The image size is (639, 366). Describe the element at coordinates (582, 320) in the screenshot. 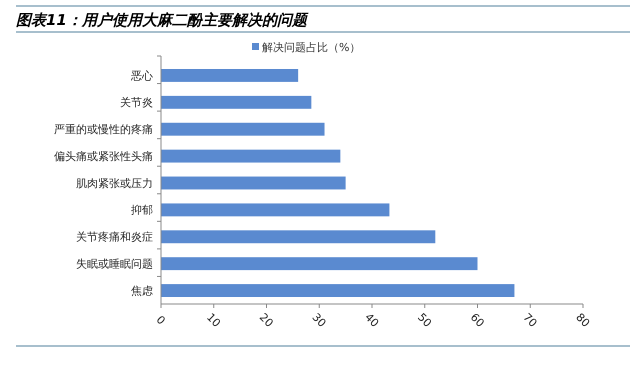

I see `x-tick-label: 80` at that location.